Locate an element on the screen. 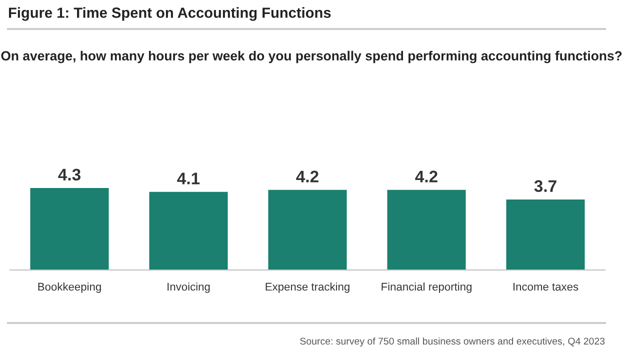 This screenshot has height=357, width=623. source-note: Source: survey of 750 small business owners and executives, Q4 2023 is located at coordinates (452, 342).